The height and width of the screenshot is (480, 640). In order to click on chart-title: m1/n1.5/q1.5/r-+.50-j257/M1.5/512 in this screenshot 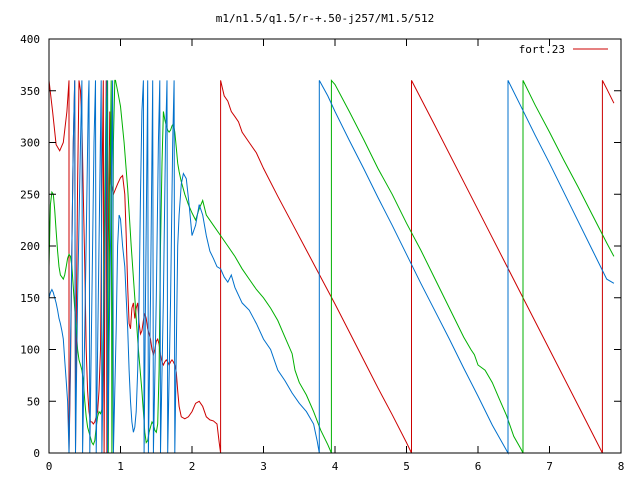, I will do `click(325, 18)`.